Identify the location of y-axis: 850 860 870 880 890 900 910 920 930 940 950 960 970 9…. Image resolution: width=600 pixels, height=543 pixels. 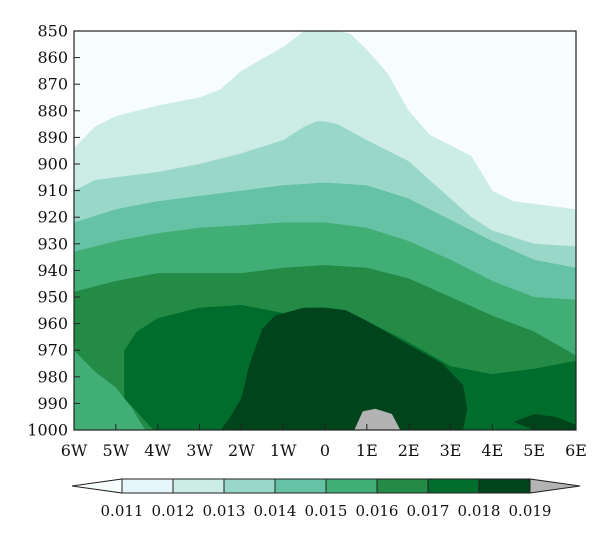
(53, 231).